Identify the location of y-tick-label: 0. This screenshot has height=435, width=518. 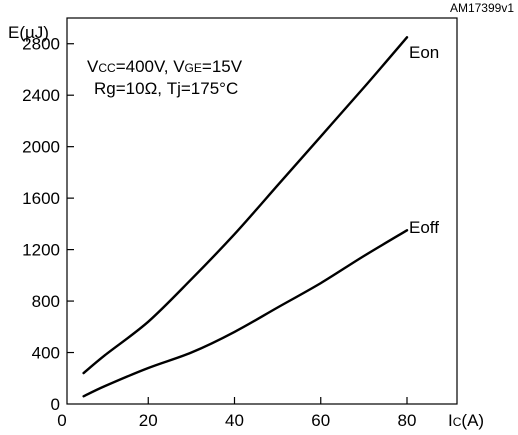
(55, 404).